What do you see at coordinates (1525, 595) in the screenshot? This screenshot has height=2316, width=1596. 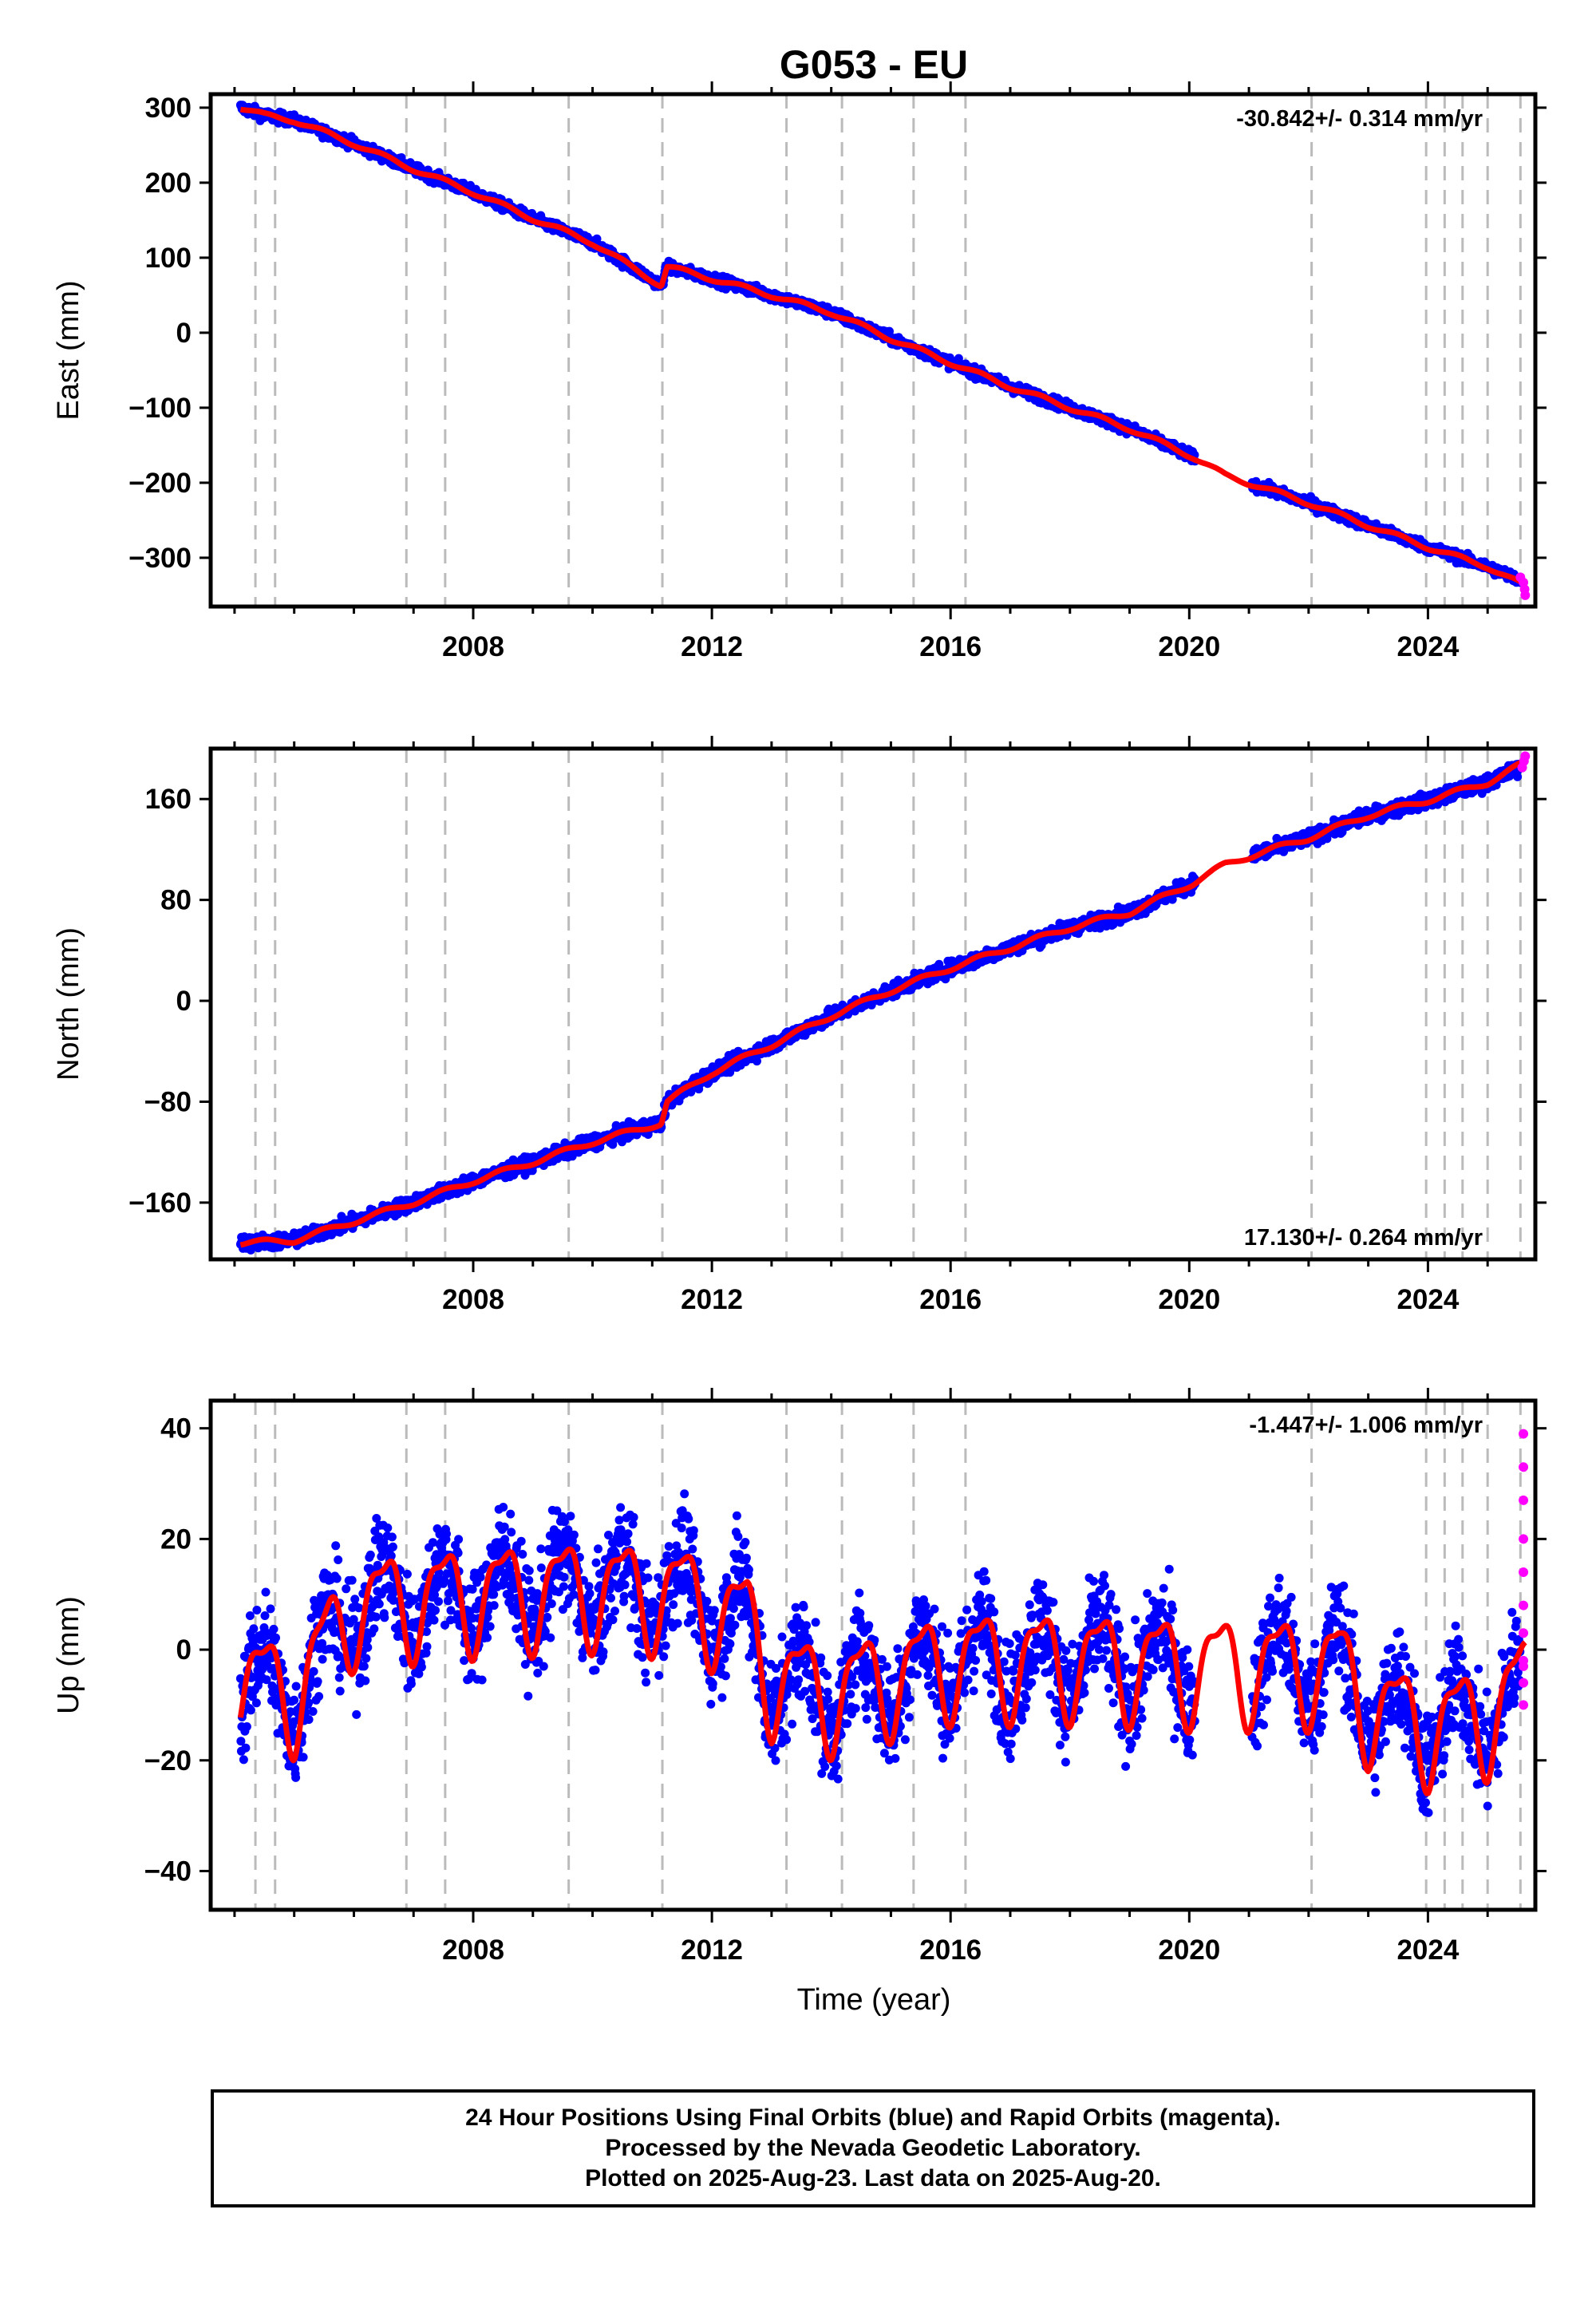 I see `east-rapid-point` at bounding box center [1525, 595].